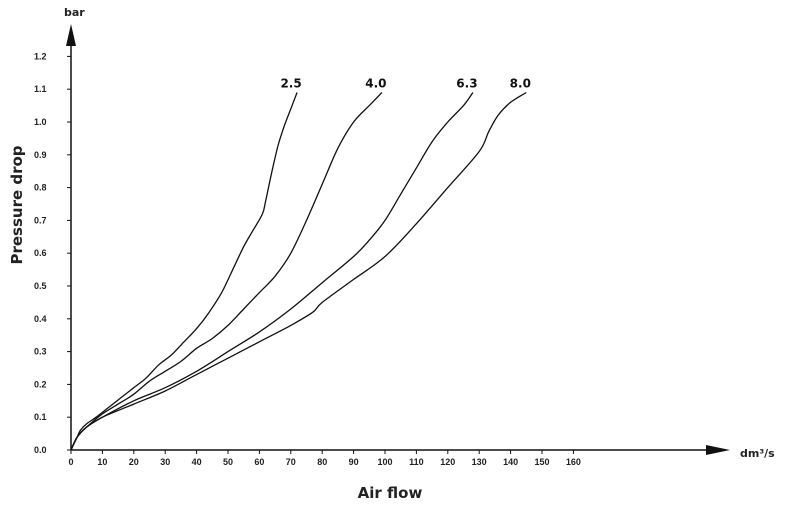 The width and height of the screenshot is (786, 507). What do you see at coordinates (400, 450) in the screenshot?
I see `x-axis` at bounding box center [400, 450].